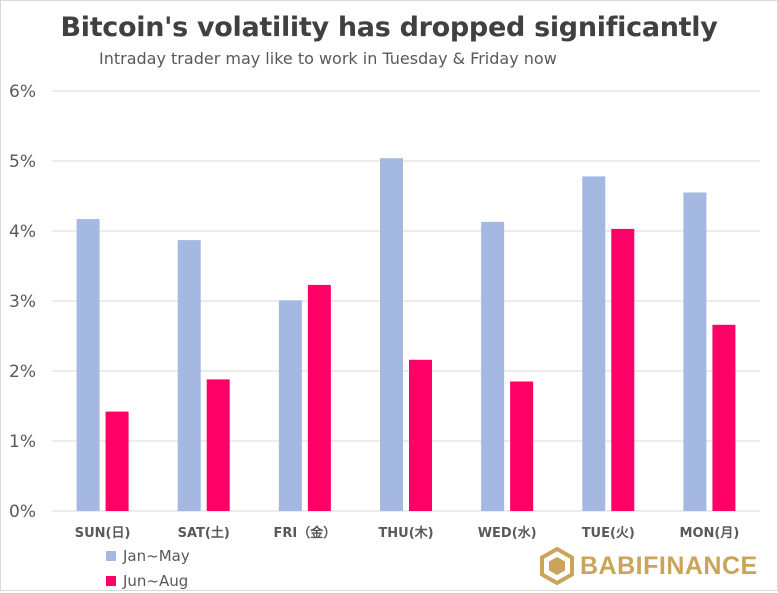  I want to click on legend-label-series-2: Jun~Aug, so click(156, 580).